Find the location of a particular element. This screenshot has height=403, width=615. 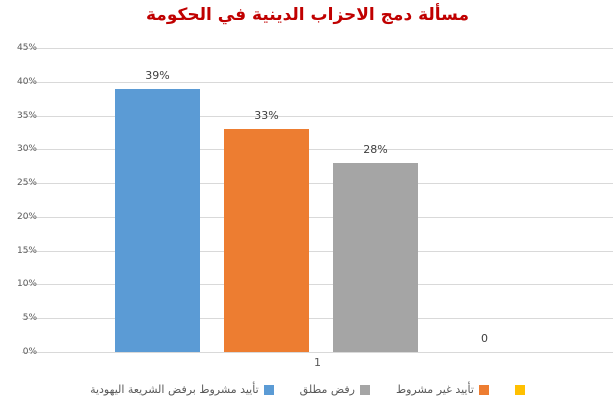

legend-label: تأييد مشروط برفض الشريعة اليهودية is located at coordinates (174, 389).